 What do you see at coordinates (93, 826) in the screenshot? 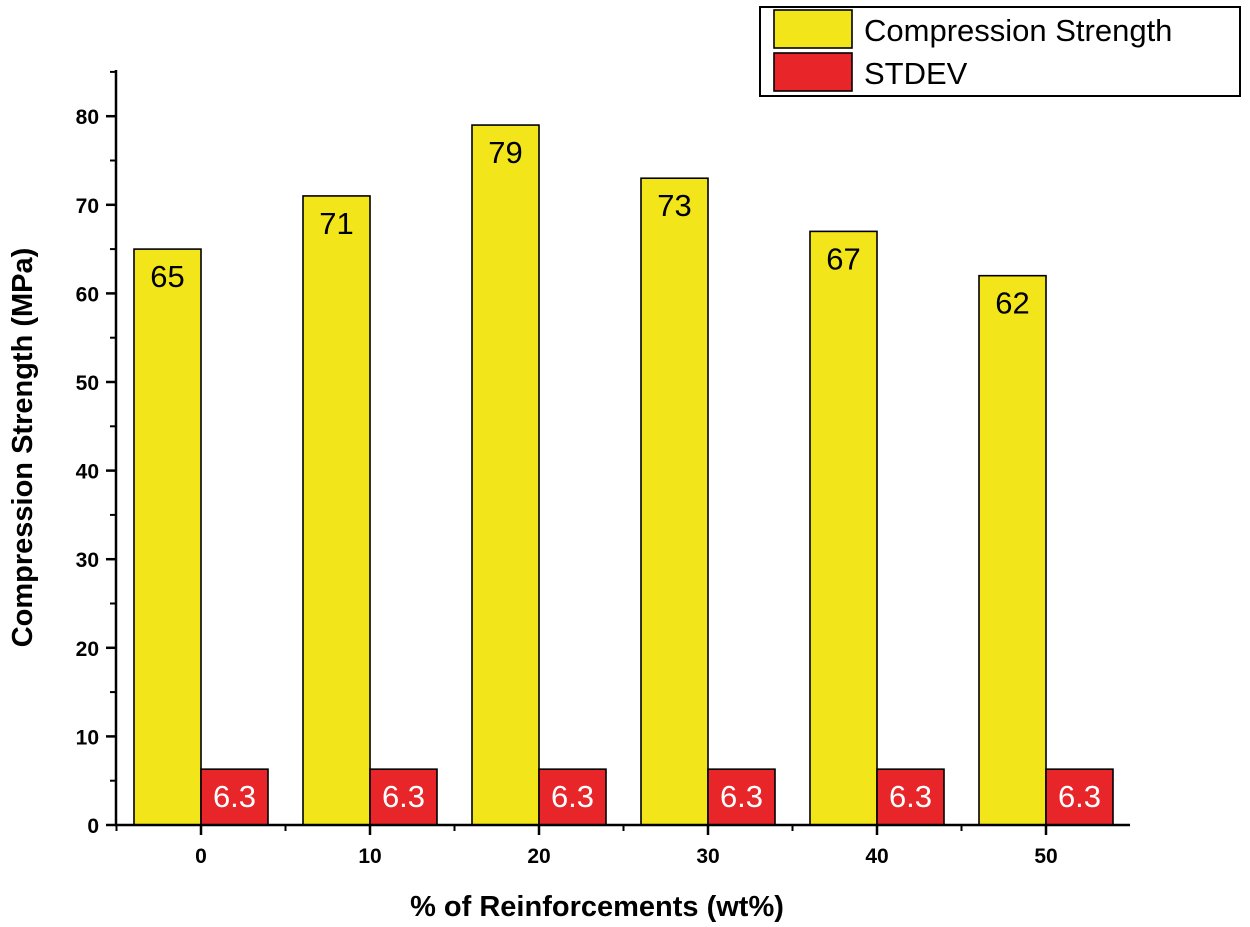
I see `y-tick-label: 0` at bounding box center [93, 826].